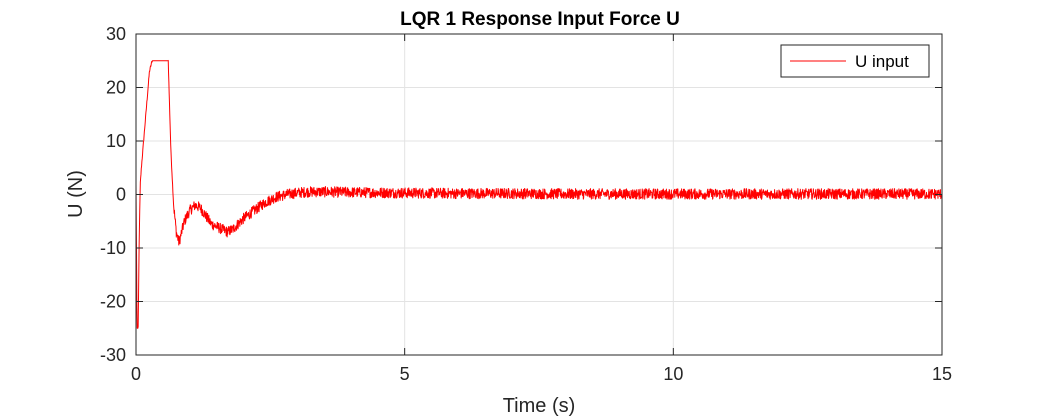  Describe the element at coordinates (113, 355) in the screenshot. I see `y-tick-label: -30` at that location.